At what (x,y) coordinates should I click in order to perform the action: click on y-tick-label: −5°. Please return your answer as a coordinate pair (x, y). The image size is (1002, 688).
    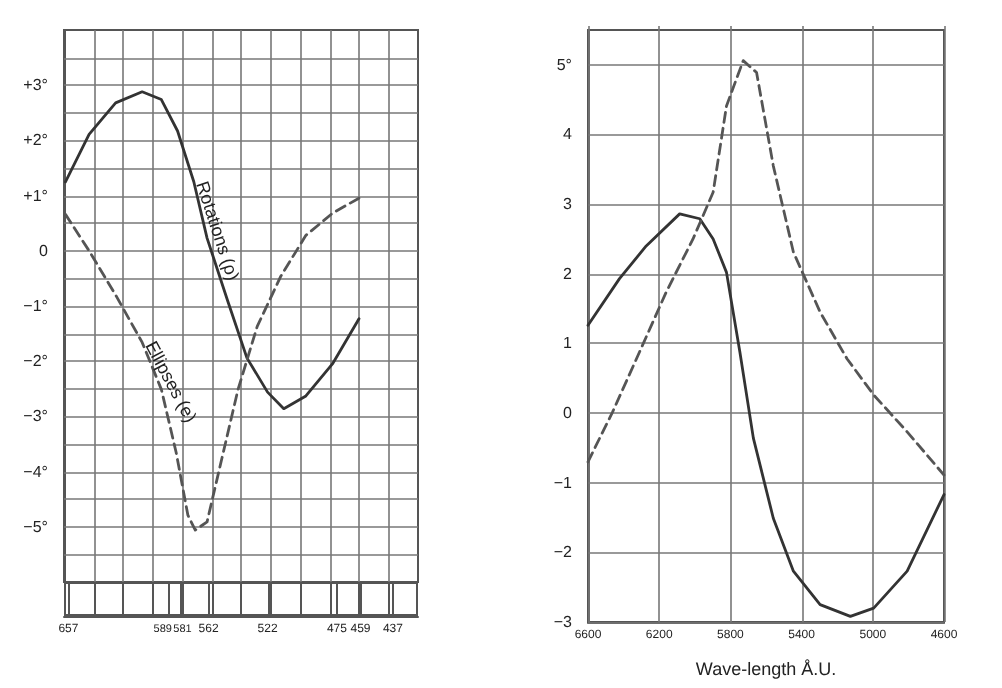
    Looking at the image, I should click on (35, 526).